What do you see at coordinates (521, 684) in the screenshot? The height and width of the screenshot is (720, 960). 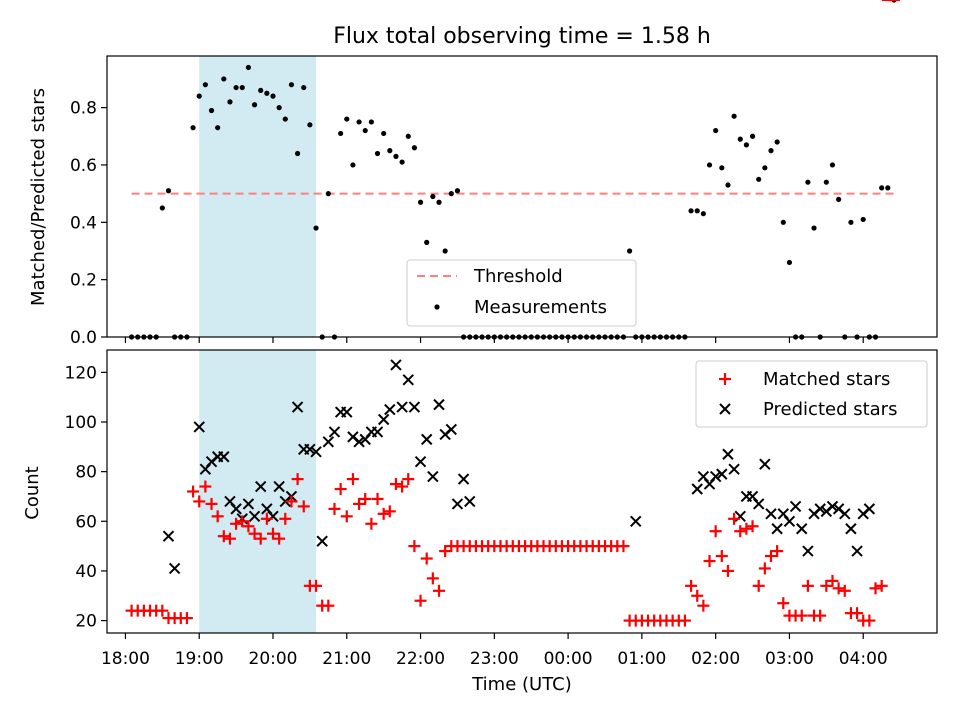 I see `x-axis-label: Time (UTC)` at bounding box center [521, 684].